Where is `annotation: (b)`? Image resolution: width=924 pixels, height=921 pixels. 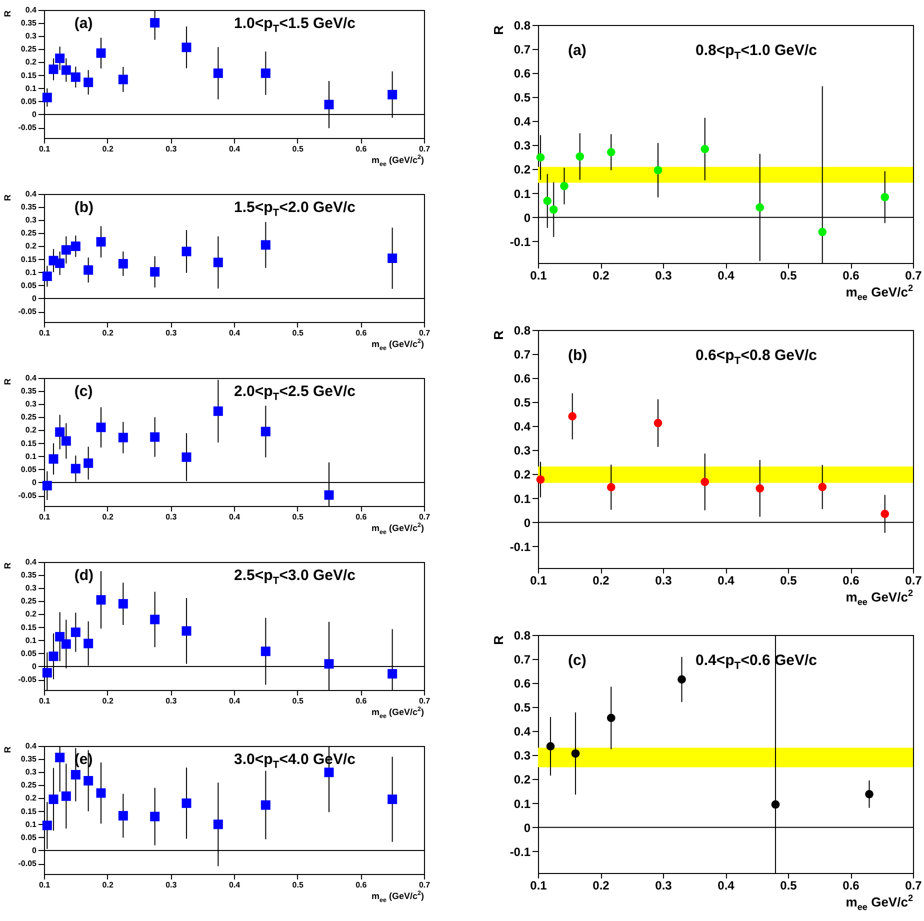 annotation: (b) is located at coordinates (84, 207).